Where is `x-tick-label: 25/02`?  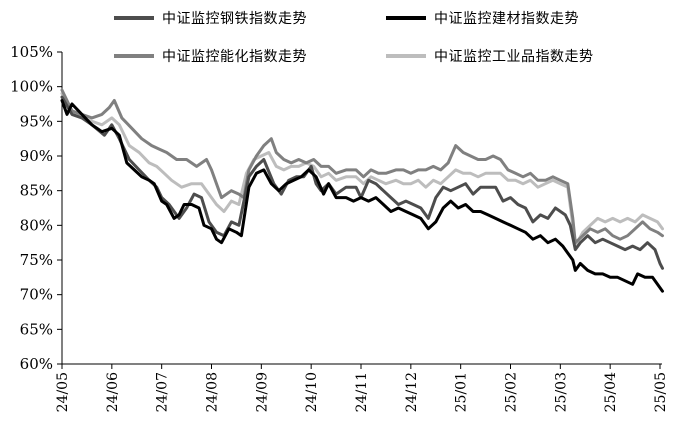
x-tick-label: 25/02 is located at coordinates (512, 392).